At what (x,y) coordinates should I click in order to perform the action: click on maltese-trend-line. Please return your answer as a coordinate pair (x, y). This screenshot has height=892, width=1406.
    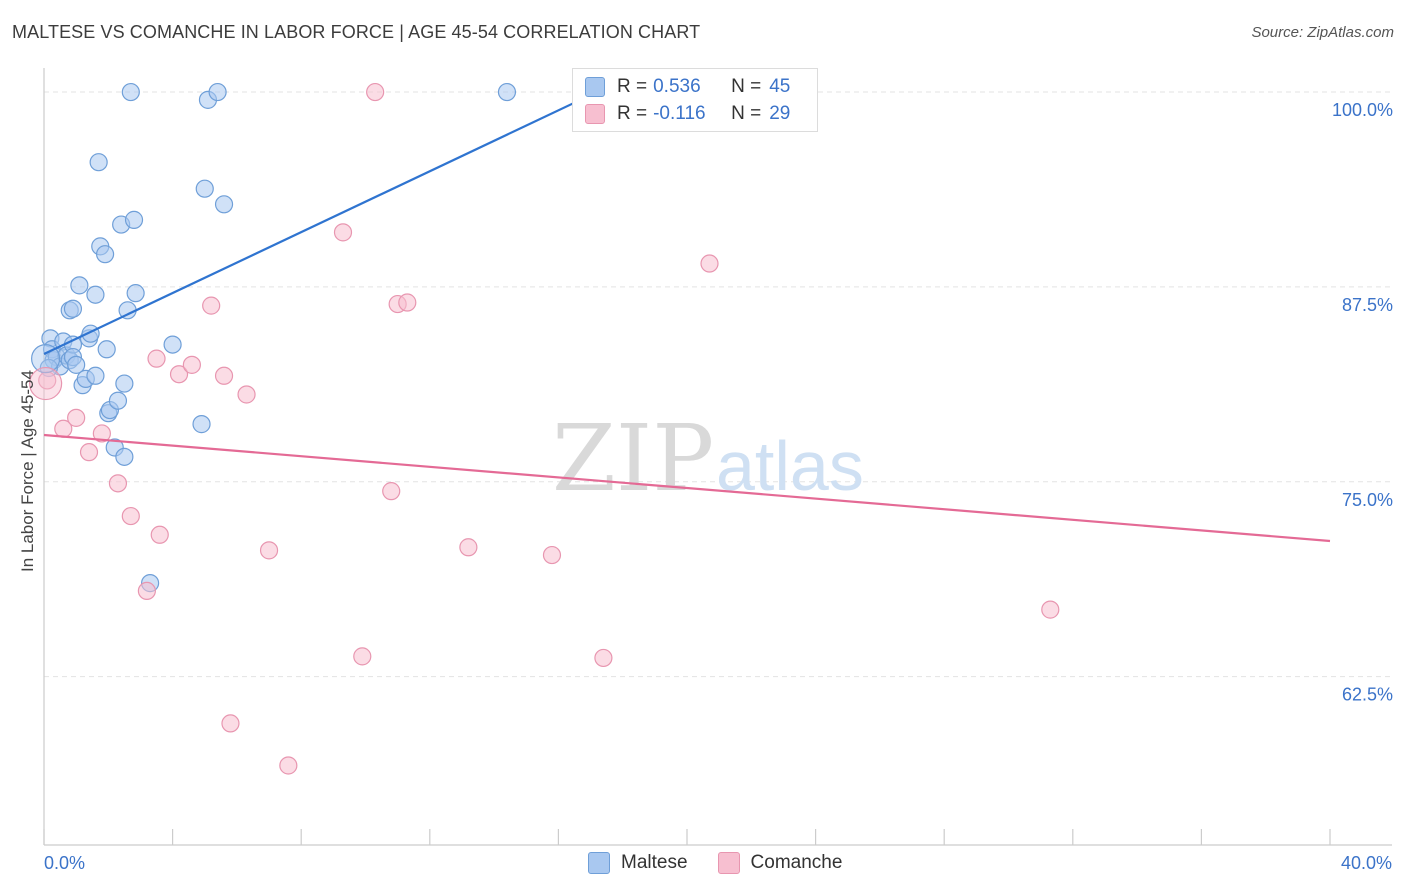
    Looking at the image, I should click on (320, 223).